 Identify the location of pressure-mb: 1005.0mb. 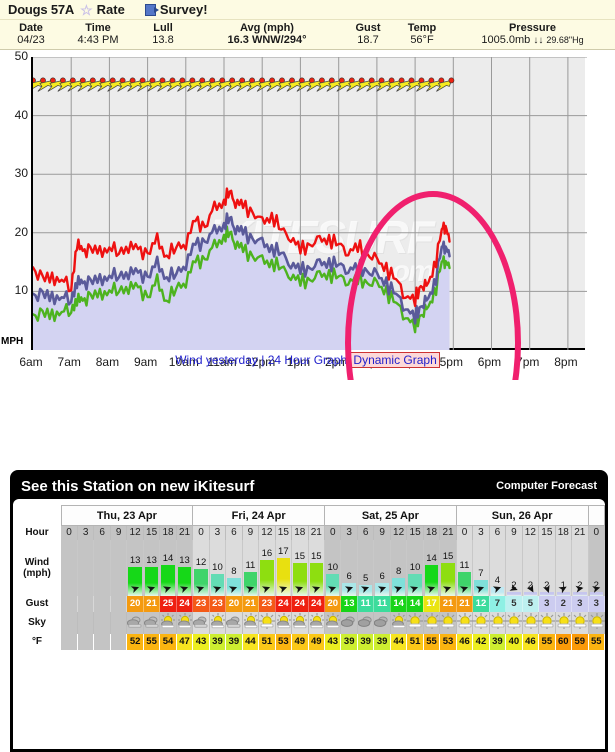
(506, 40).